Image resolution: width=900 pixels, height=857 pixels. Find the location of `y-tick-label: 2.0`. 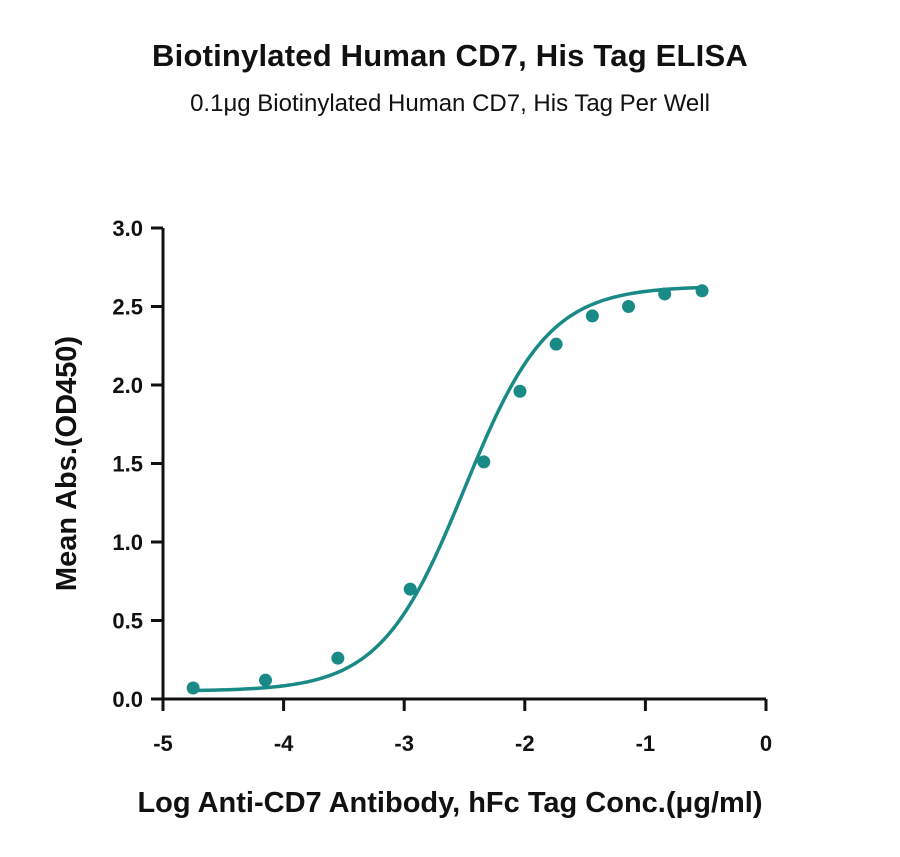

y-tick-label: 2.0 is located at coordinates (127, 385).